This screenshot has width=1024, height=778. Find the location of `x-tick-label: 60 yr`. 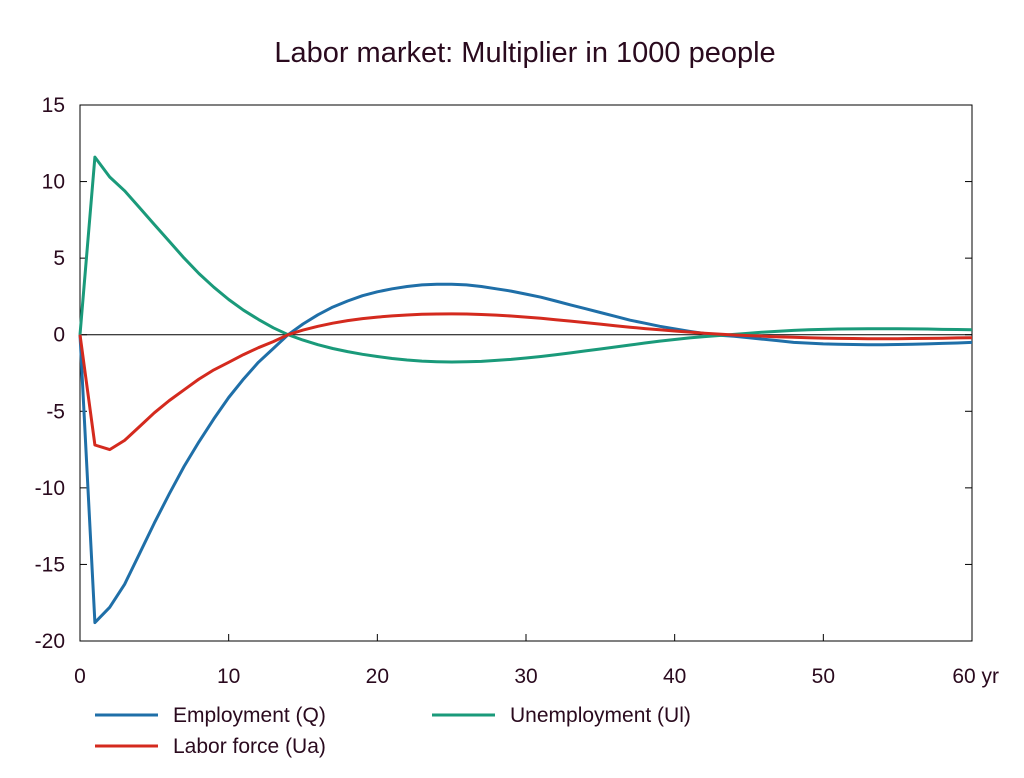

x-tick-label: 60 yr is located at coordinates (975, 676).